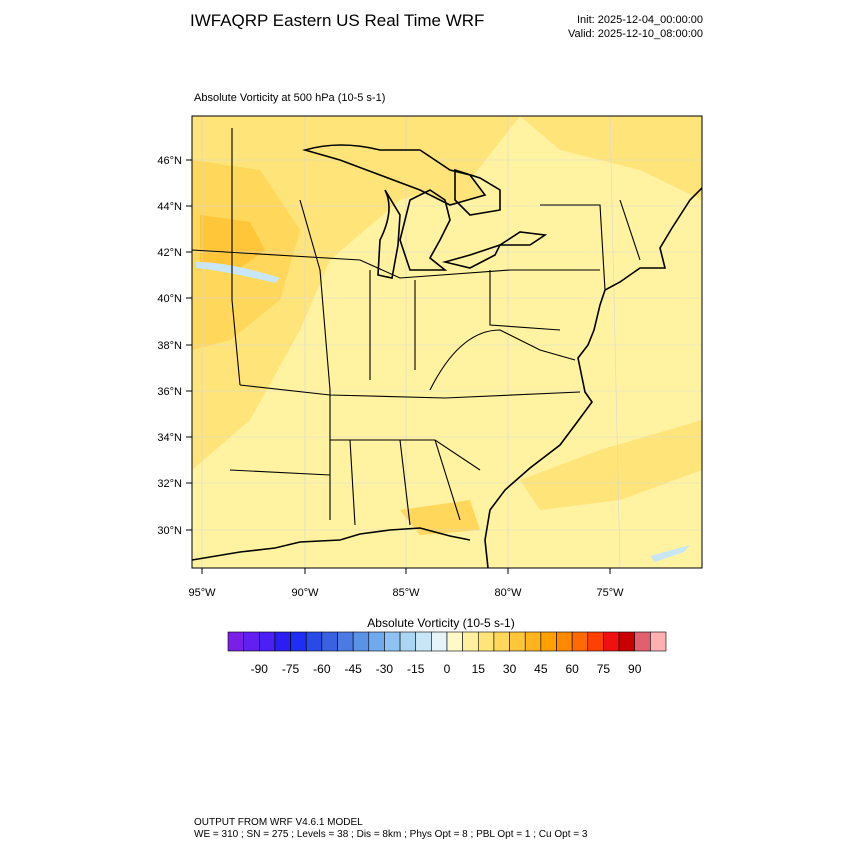  I want to click on map-title: Absolute Vorticity at 500 hPa (10-5 s-1), so click(289, 98).